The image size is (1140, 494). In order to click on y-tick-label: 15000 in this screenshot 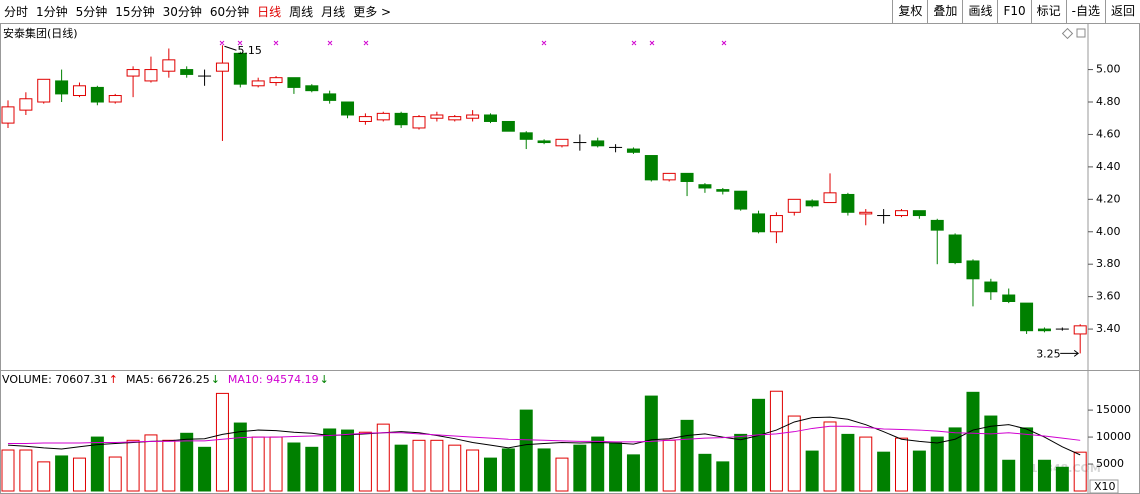, I will do `click(1113, 409)`.